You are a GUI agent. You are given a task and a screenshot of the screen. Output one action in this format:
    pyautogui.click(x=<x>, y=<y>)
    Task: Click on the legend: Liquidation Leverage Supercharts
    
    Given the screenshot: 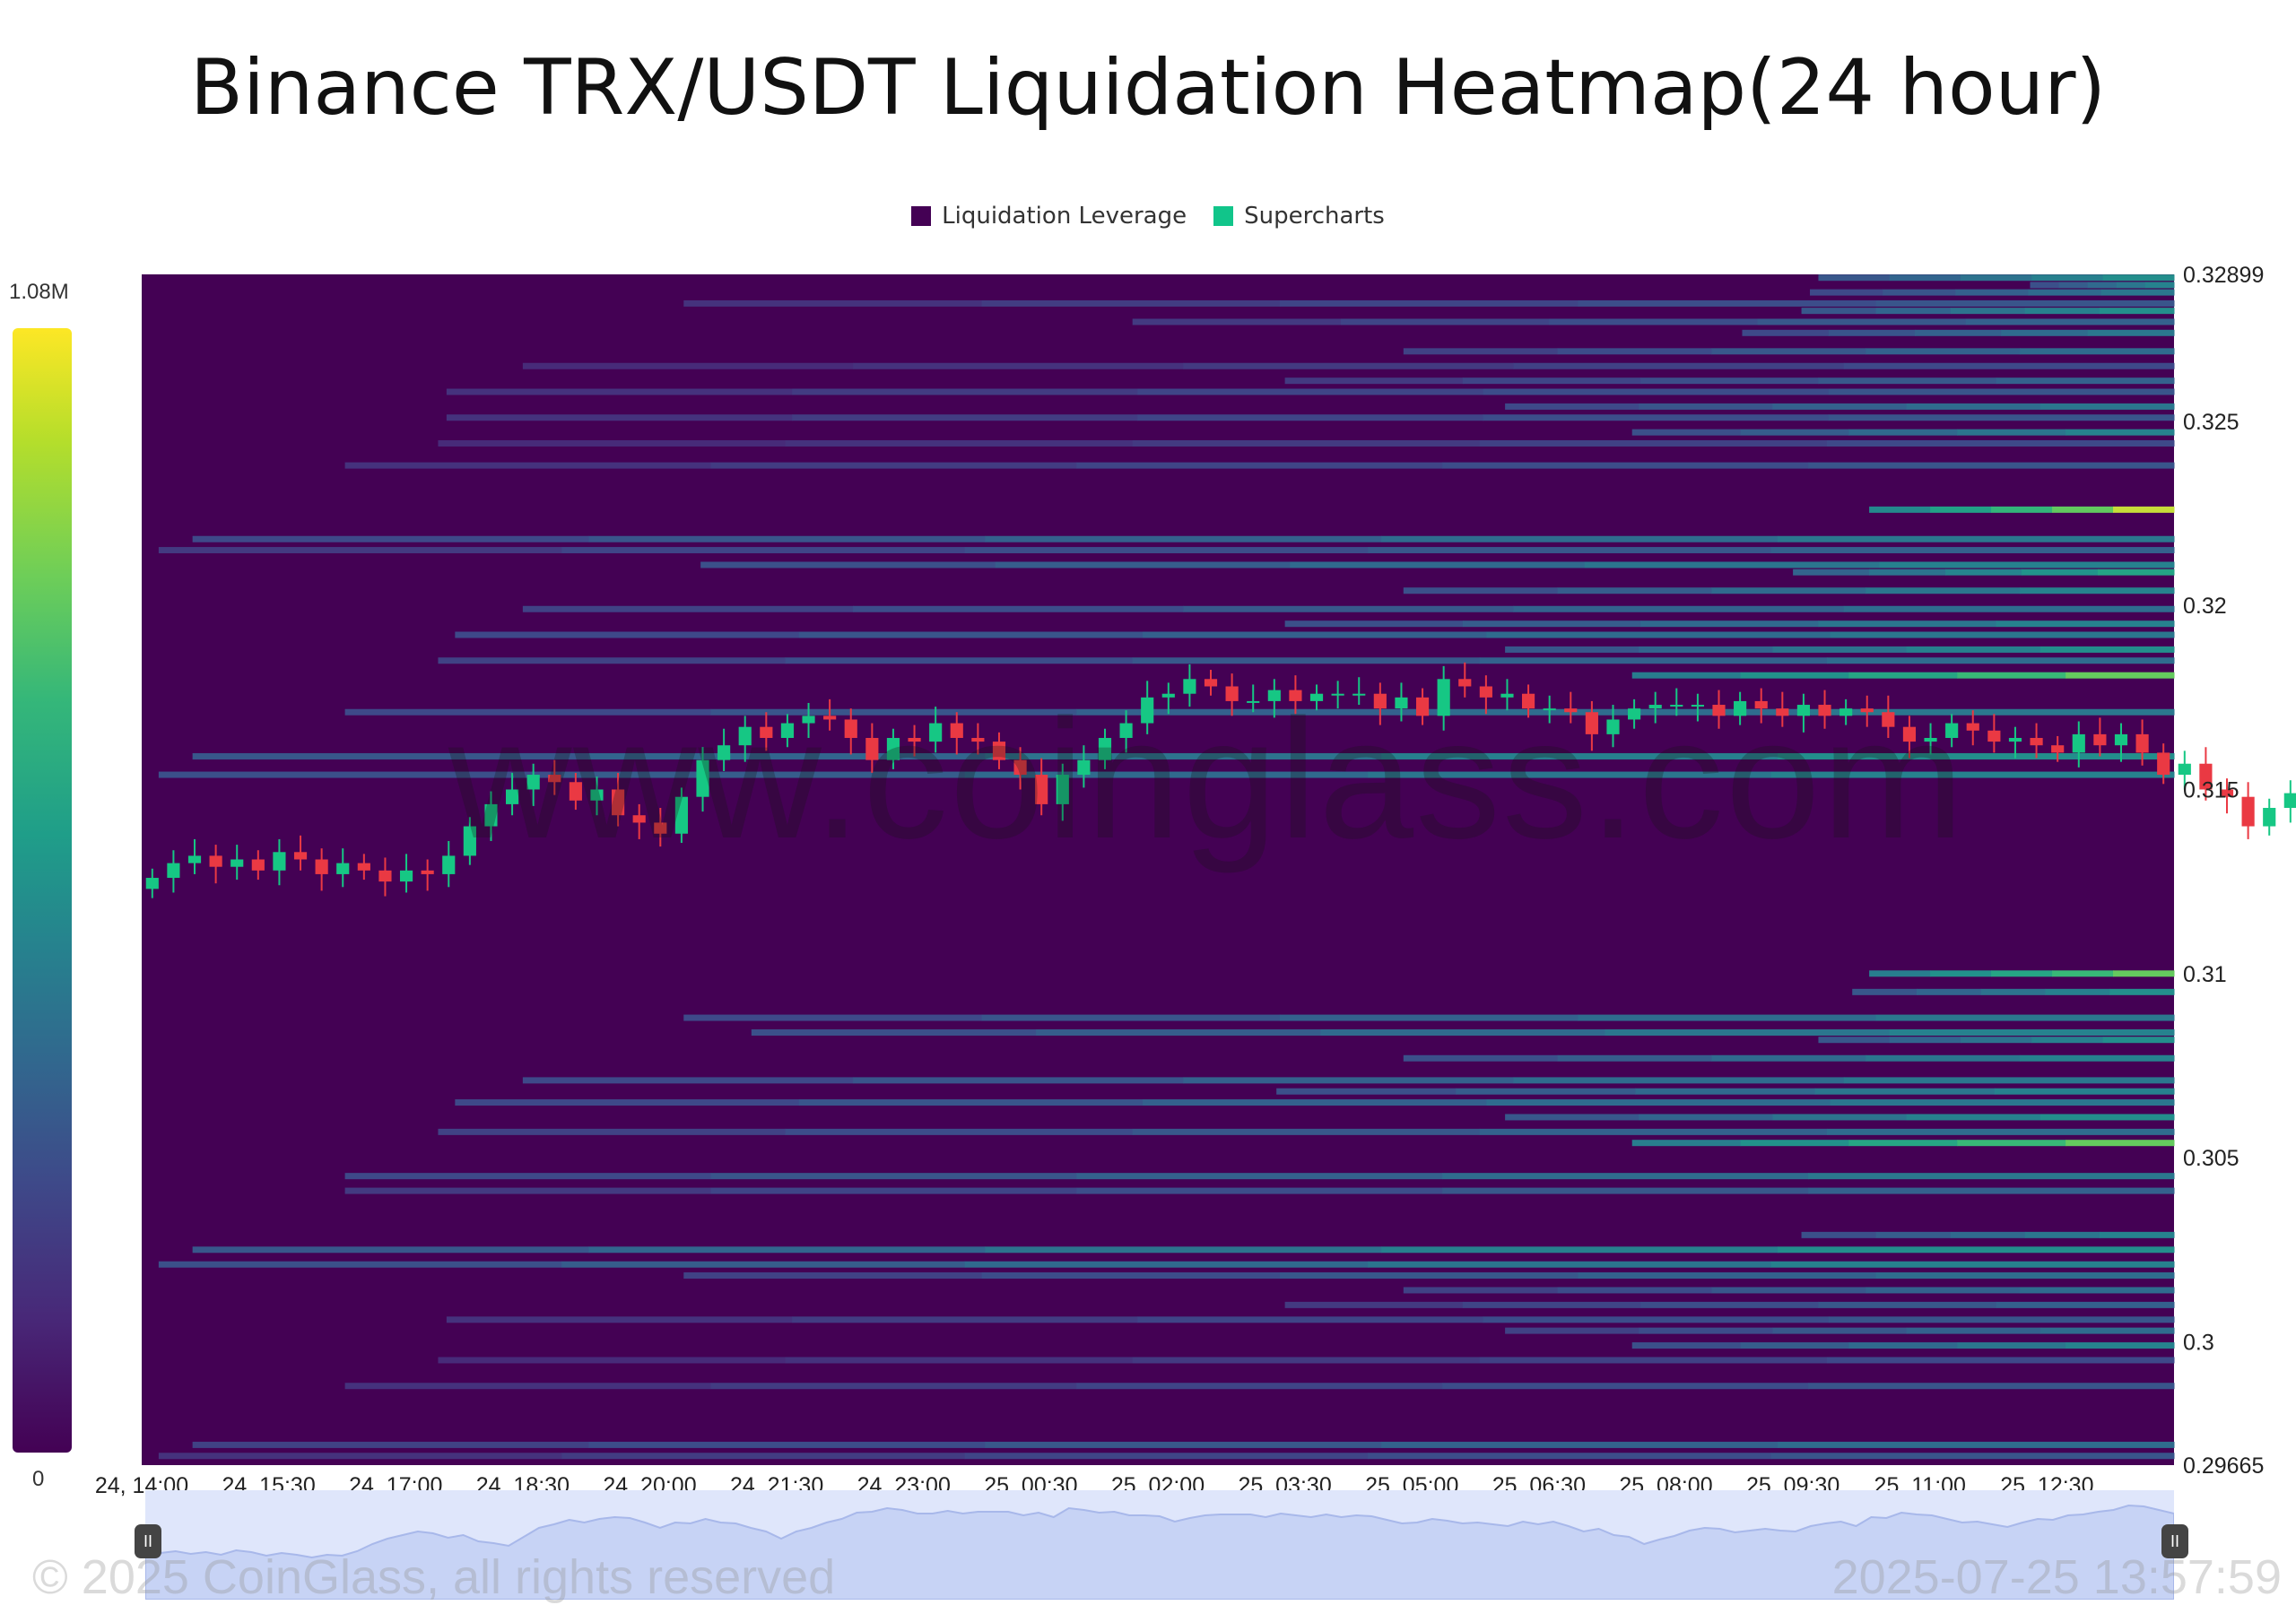 What is the action you would take?
    pyautogui.click(x=1148, y=216)
    